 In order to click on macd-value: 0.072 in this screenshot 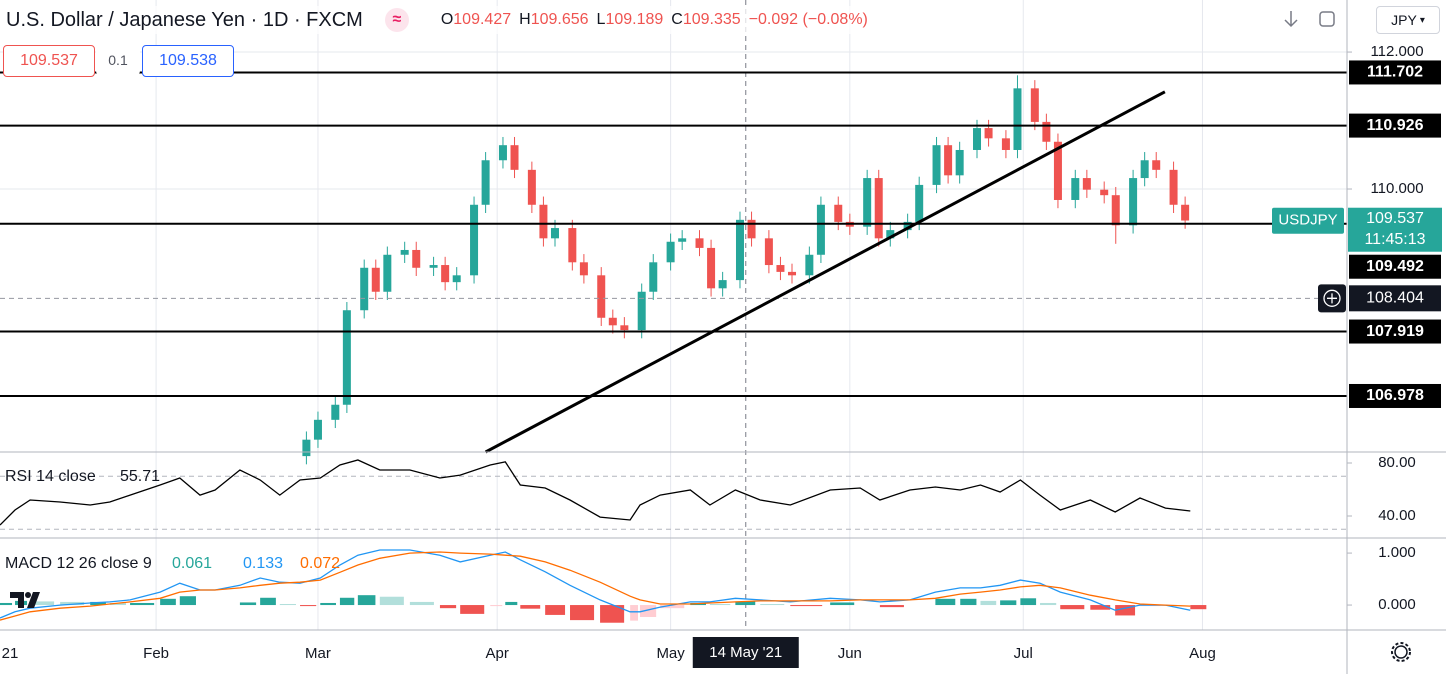, I will do `click(320, 563)`.